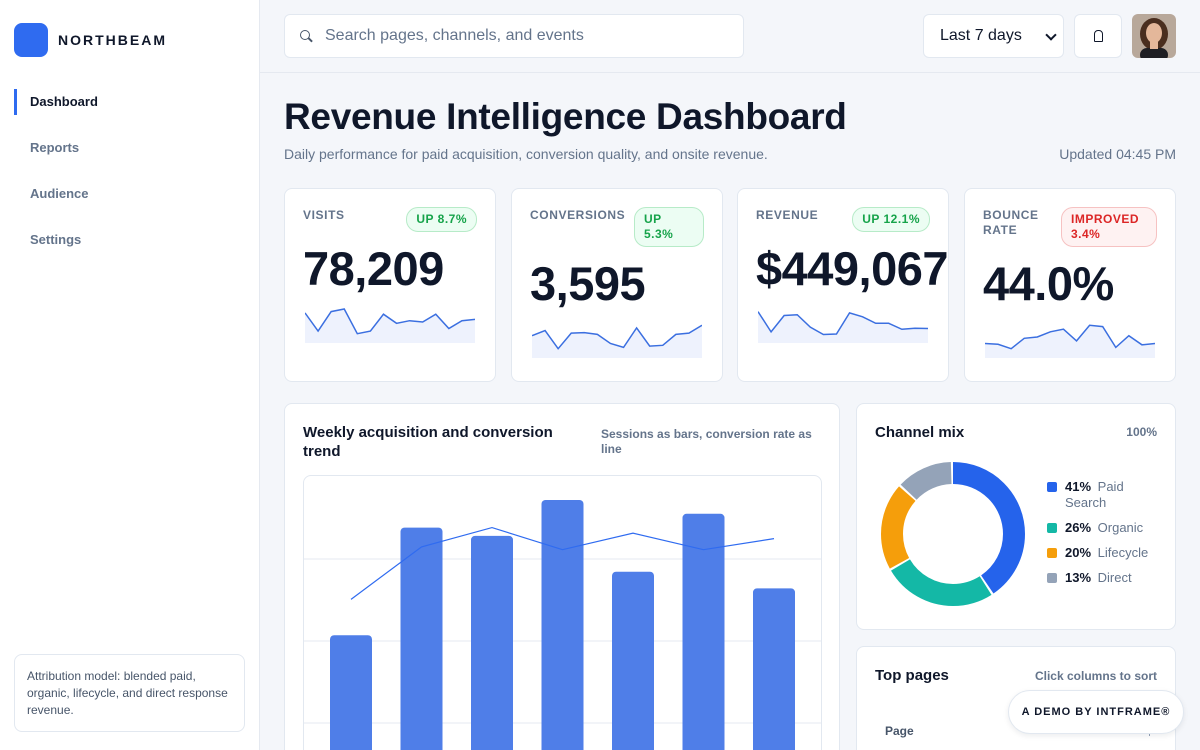  I want to click on column-header-page: Page, so click(899, 731).